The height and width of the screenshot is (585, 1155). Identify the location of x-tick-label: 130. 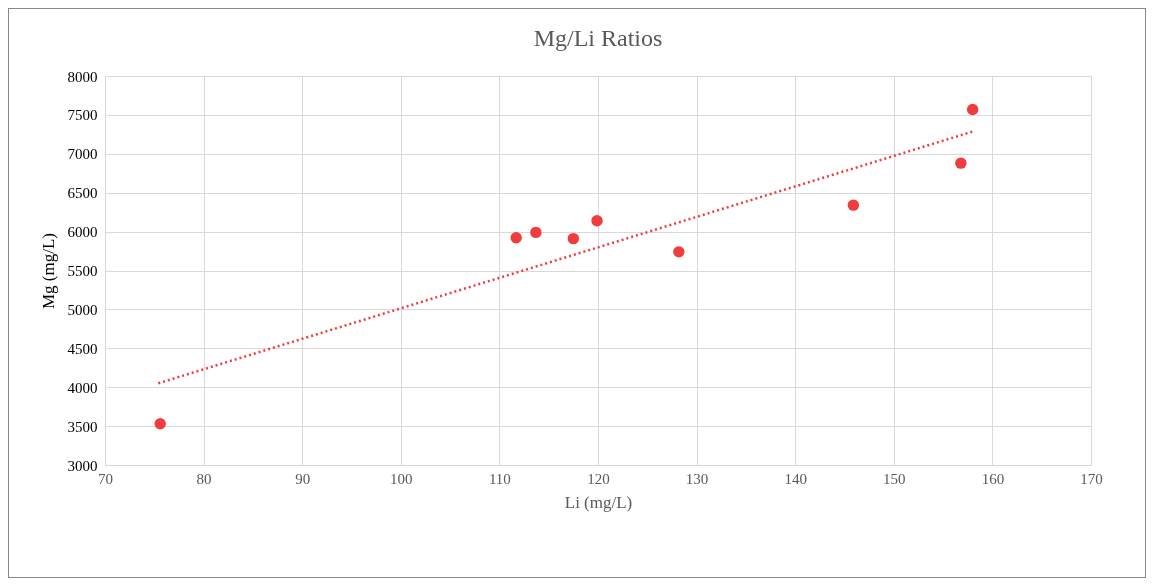
(697, 478).